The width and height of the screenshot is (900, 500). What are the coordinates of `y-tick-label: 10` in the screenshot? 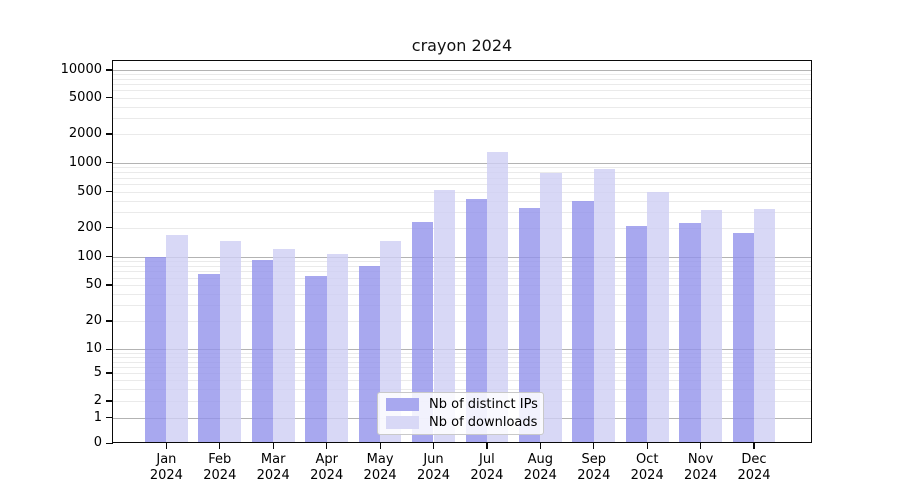 It's located at (93, 349).